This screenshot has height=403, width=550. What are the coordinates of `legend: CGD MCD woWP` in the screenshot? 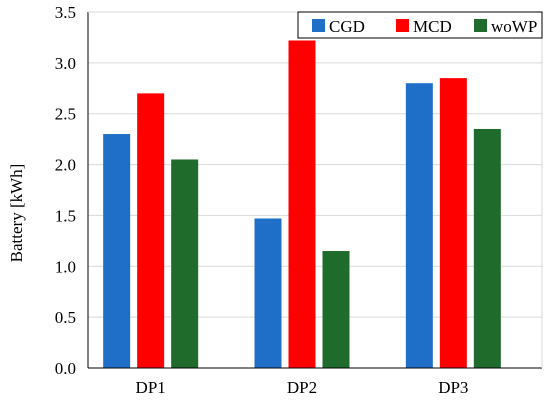 It's located at (420, 25).